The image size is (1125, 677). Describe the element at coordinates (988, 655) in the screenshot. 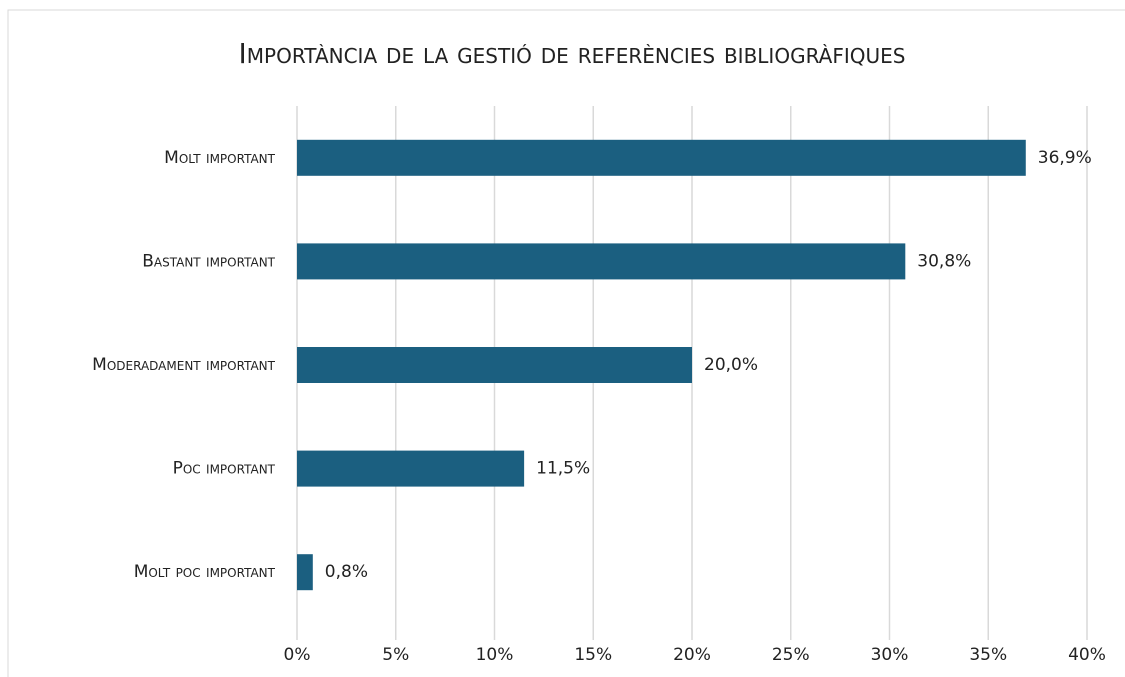

I see `x-tick-label: 35%` at that location.